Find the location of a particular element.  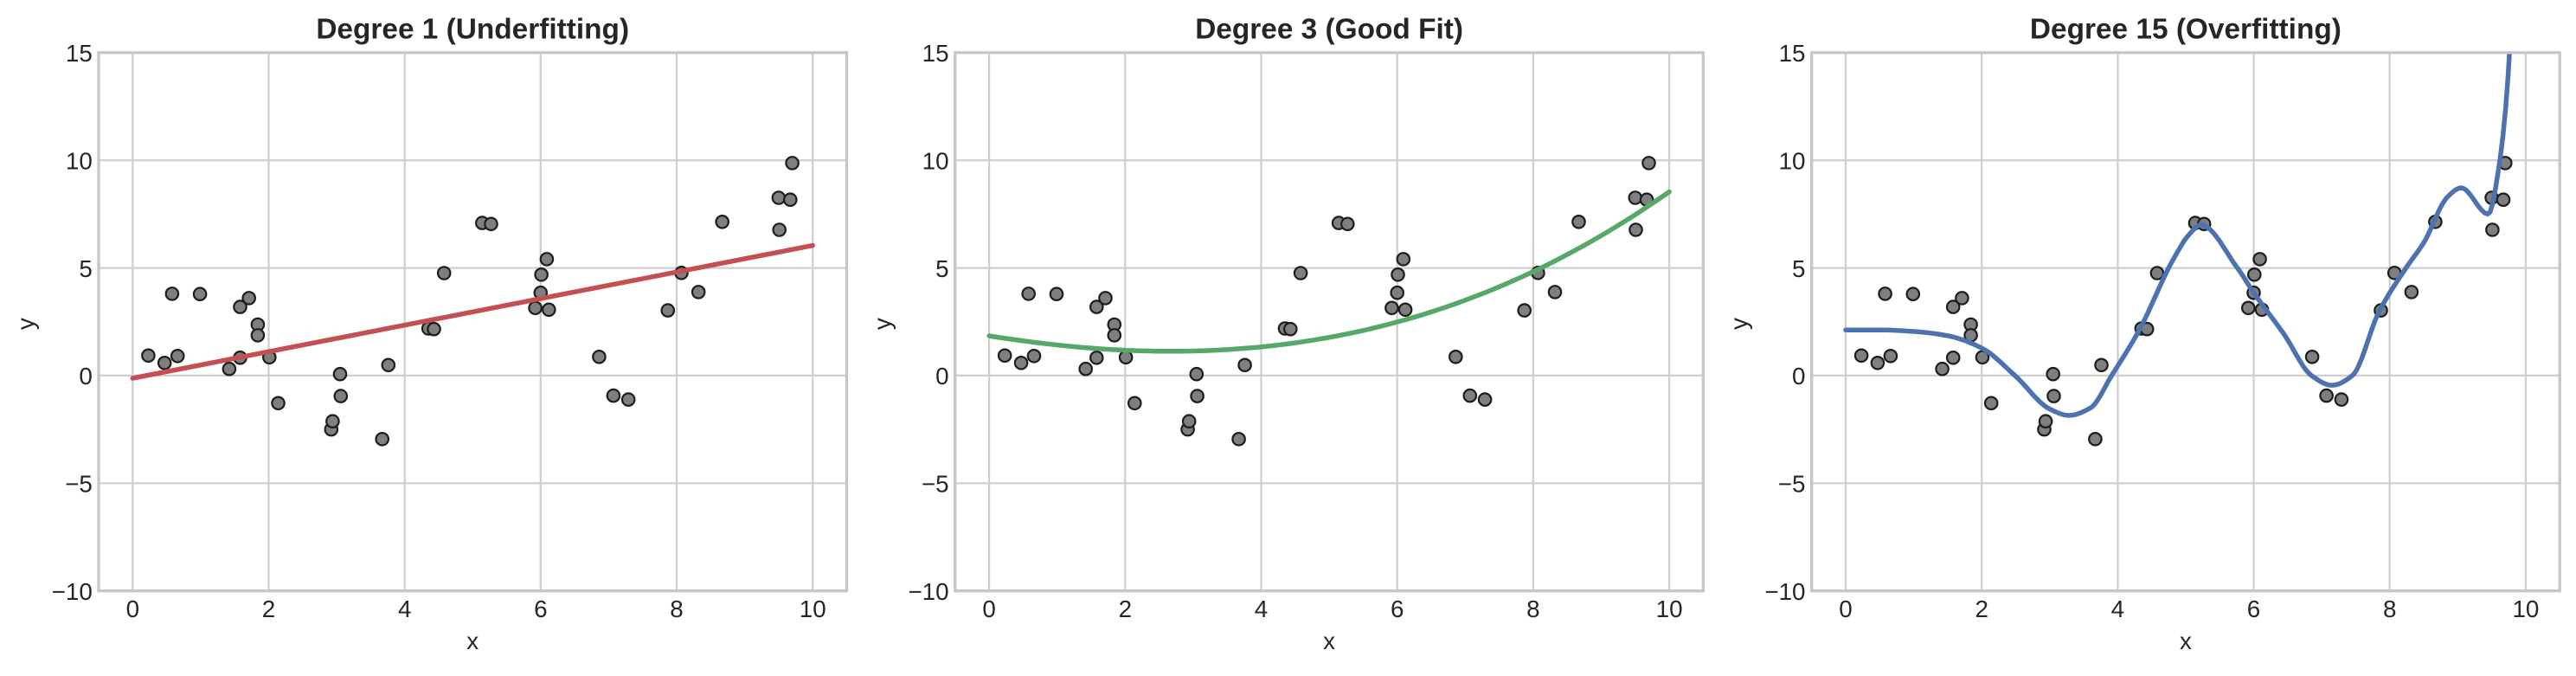

svg-text: Degree 3 (Good Fit) is located at coordinates (1329, 29).